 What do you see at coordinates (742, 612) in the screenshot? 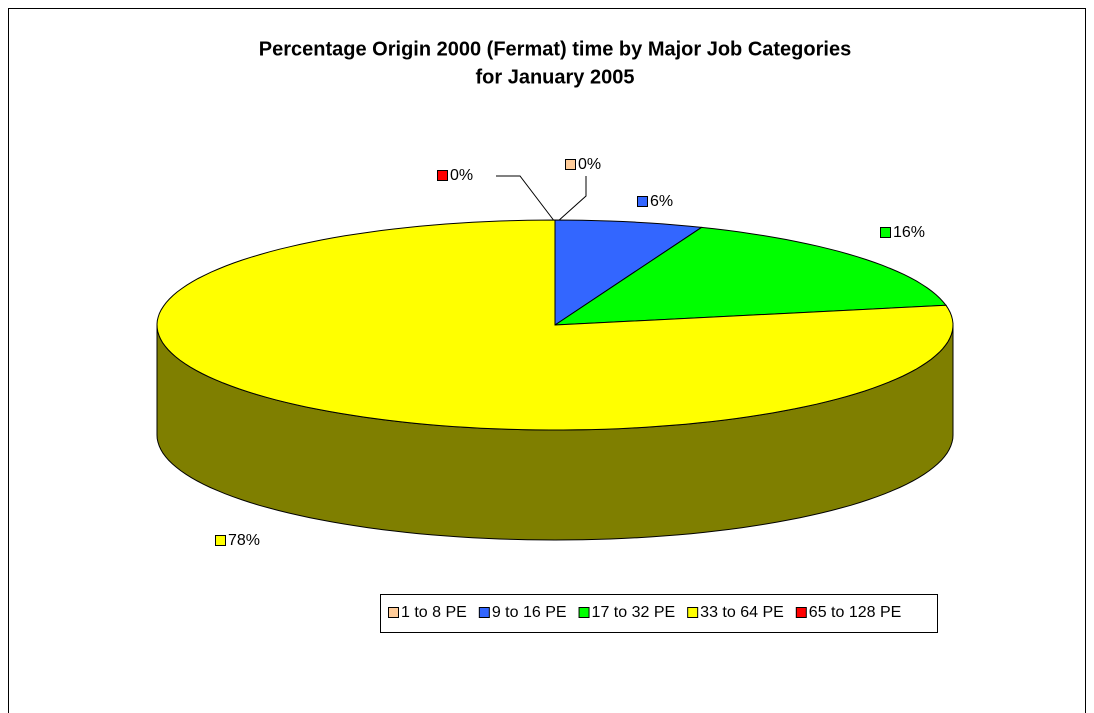
I see `legend-label: 33 to 64 PE` at bounding box center [742, 612].